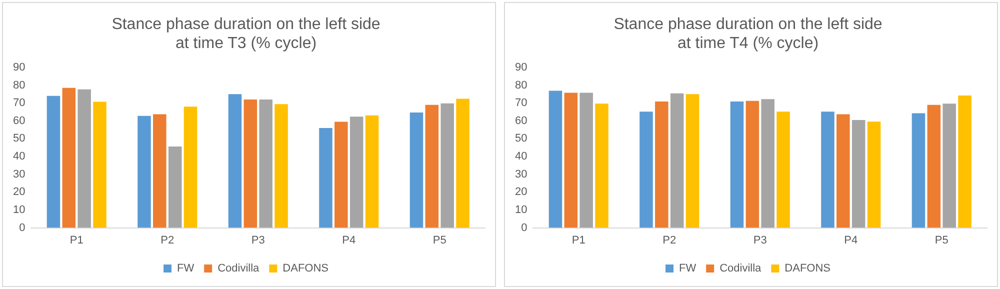  What do you see at coordinates (246, 34) in the screenshot?
I see `chart-title: Stance phase duration on the left side at time T3 (% cycle)` at bounding box center [246, 34].